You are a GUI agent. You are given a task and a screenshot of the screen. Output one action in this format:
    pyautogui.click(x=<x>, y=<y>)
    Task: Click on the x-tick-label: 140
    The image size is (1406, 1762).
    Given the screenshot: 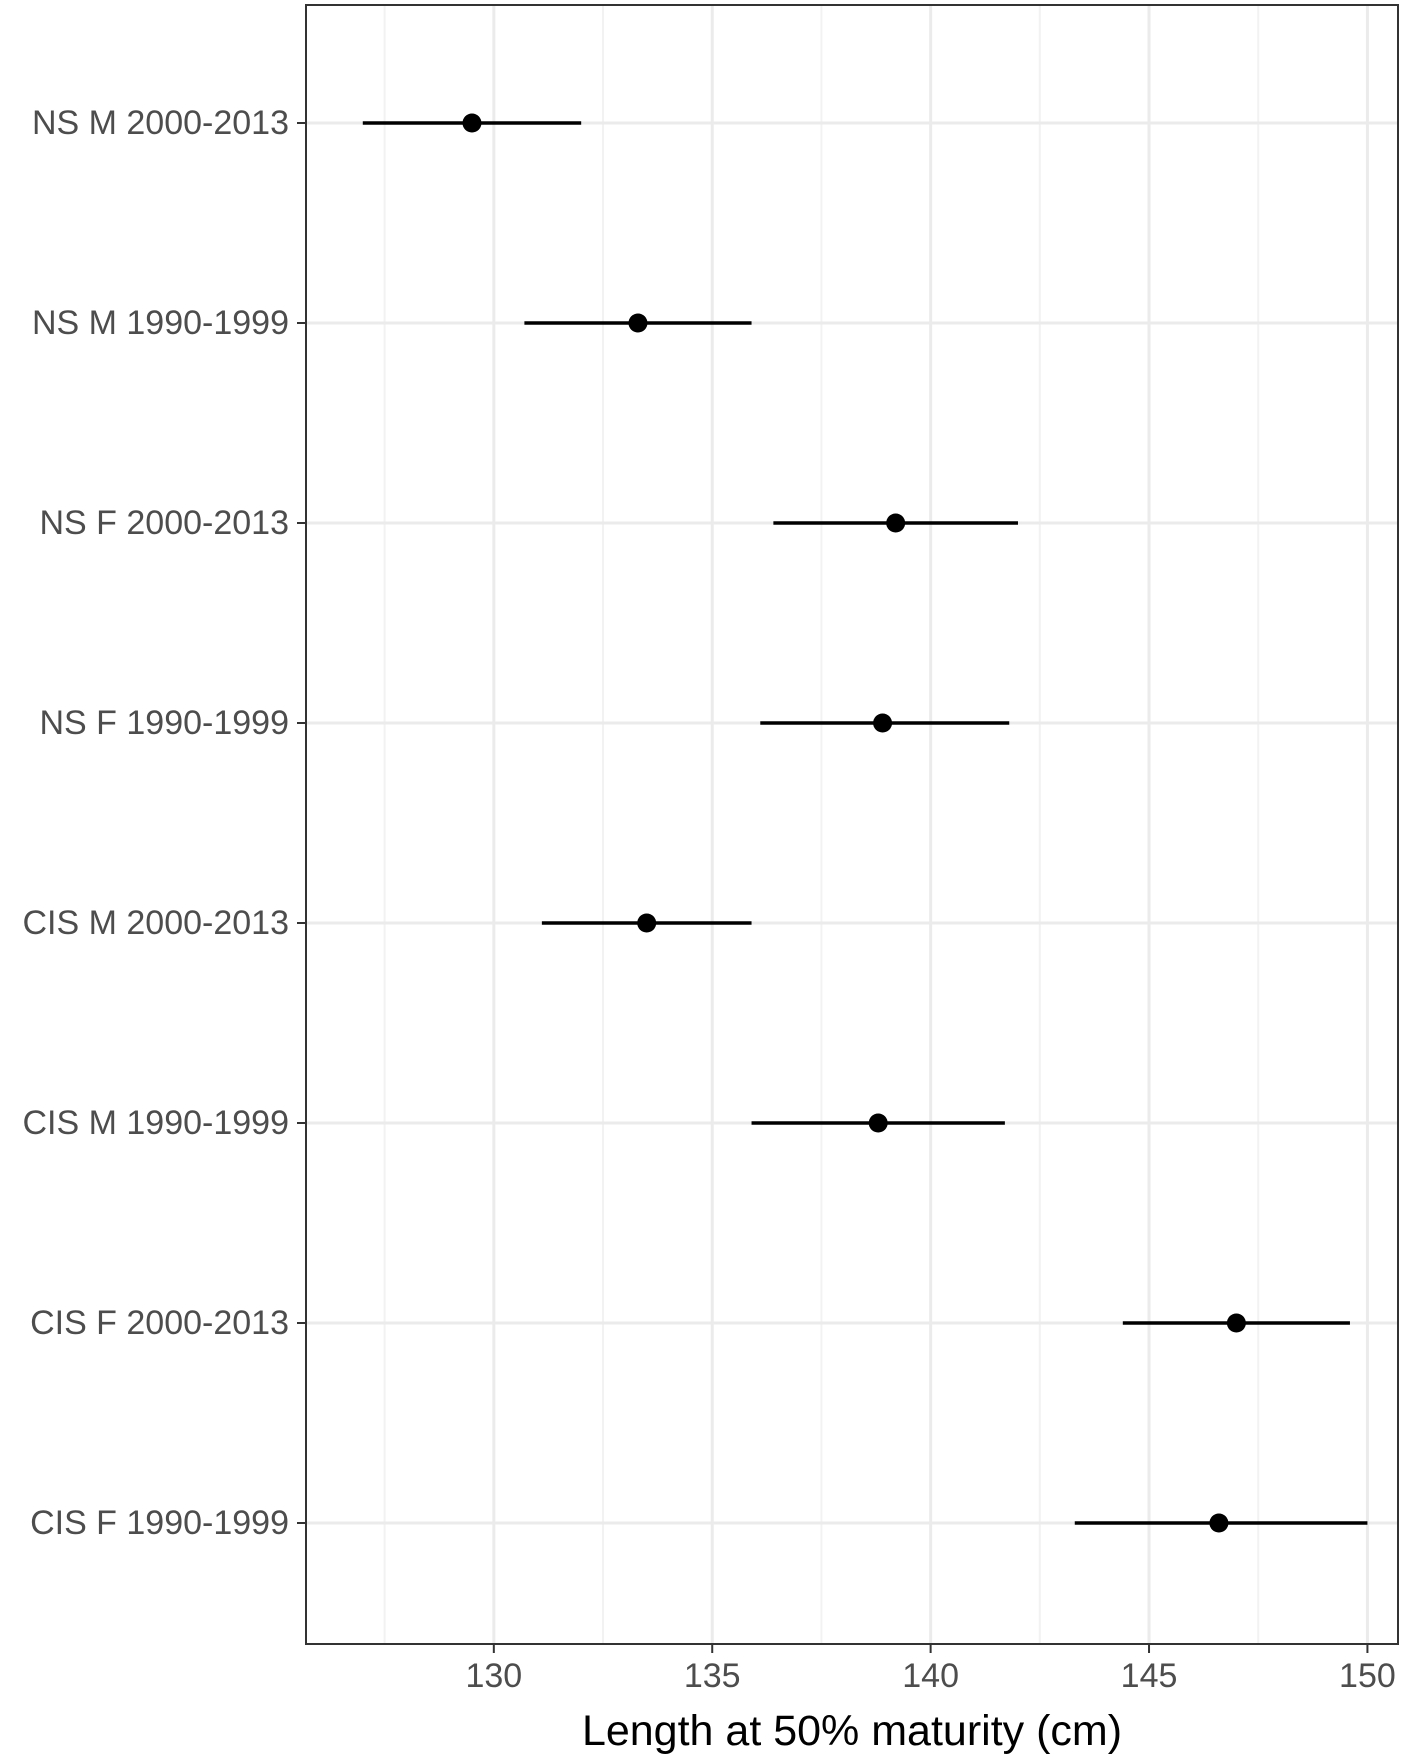 What is the action you would take?
    pyautogui.click(x=930, y=1676)
    